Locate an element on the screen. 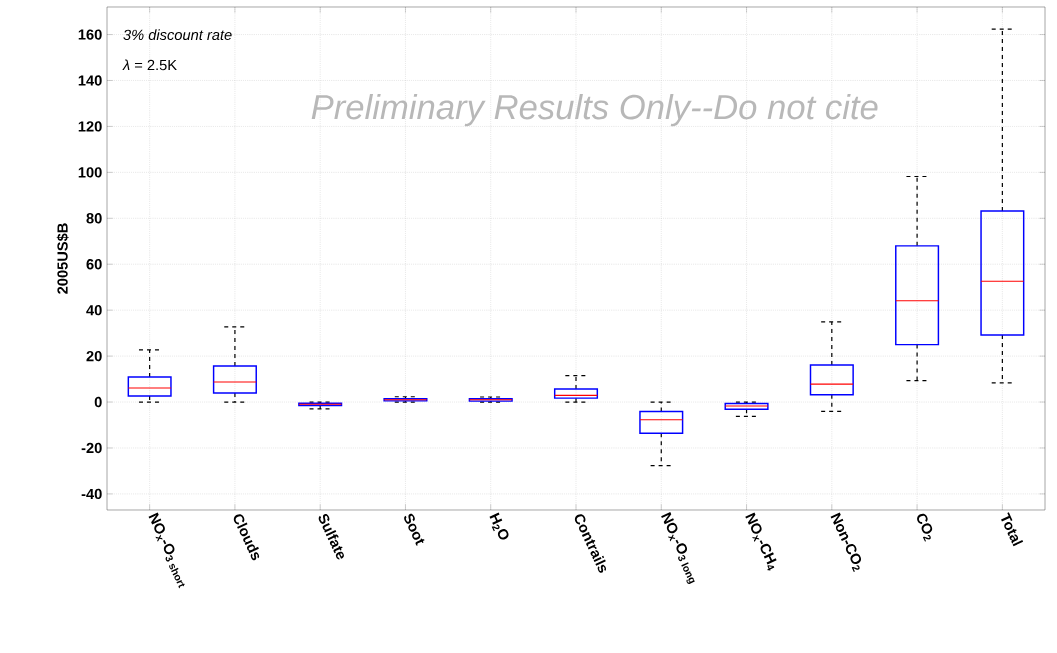 This screenshot has width=1057, height=653. y-tick-label: 20 is located at coordinates (94, 356).